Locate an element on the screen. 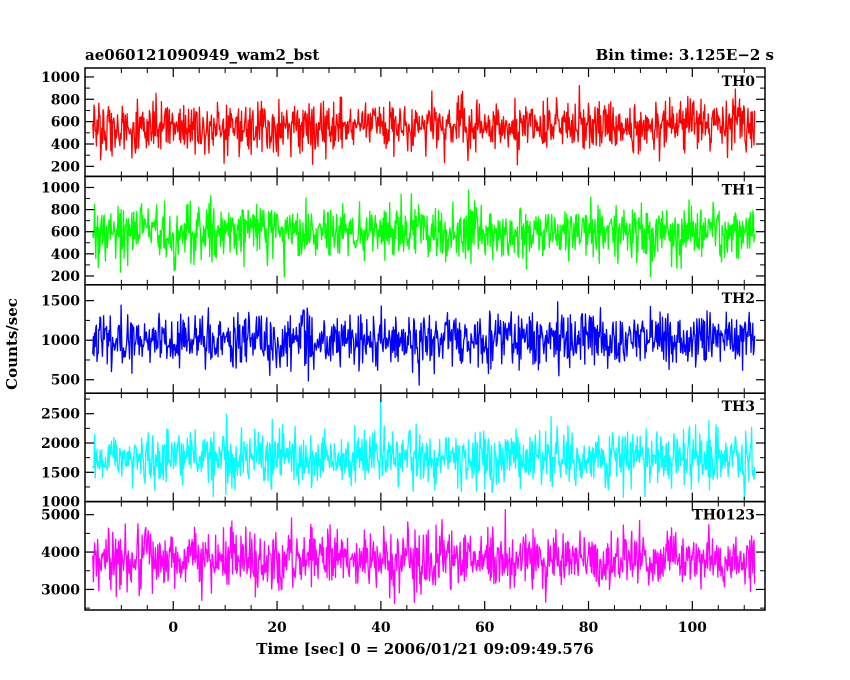 The image size is (850, 680). panel-th0: 200 400 600 800 1000 TH0 is located at coordinates (403, 122).